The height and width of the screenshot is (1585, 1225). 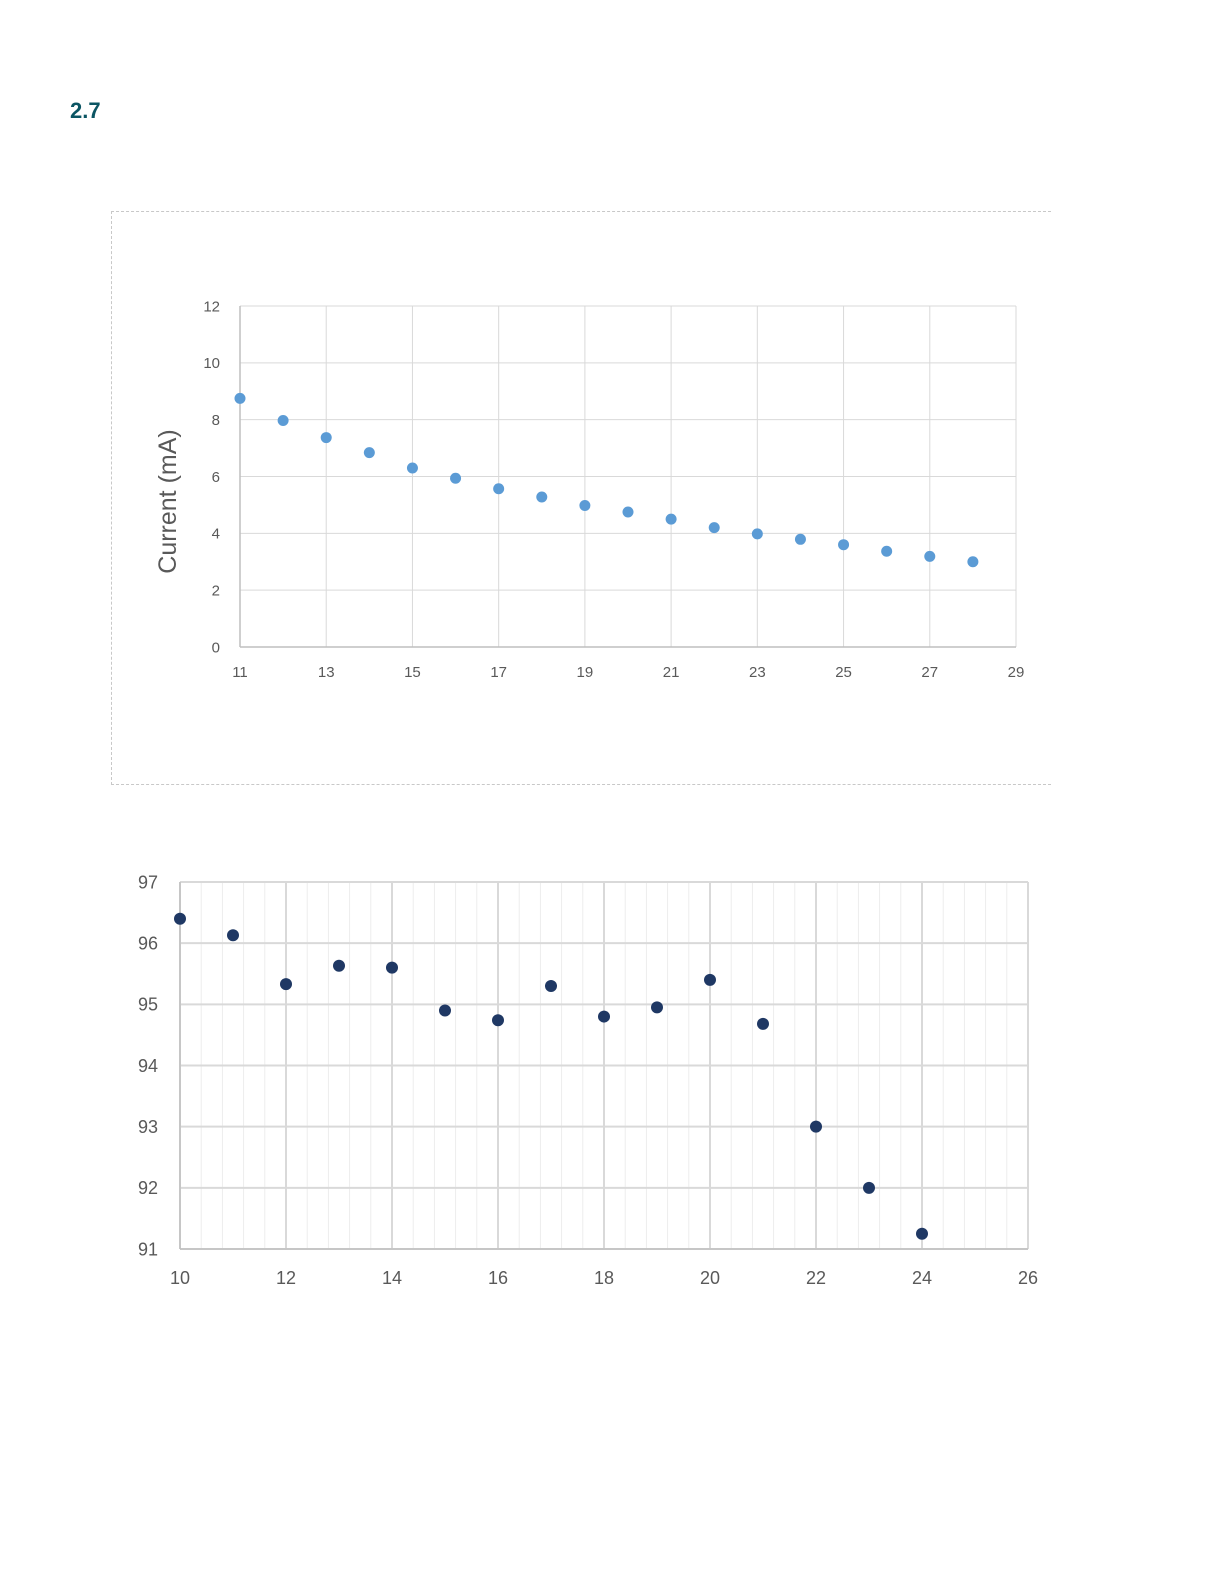 I want to click on section-number: 2.7, so click(x=85, y=110).